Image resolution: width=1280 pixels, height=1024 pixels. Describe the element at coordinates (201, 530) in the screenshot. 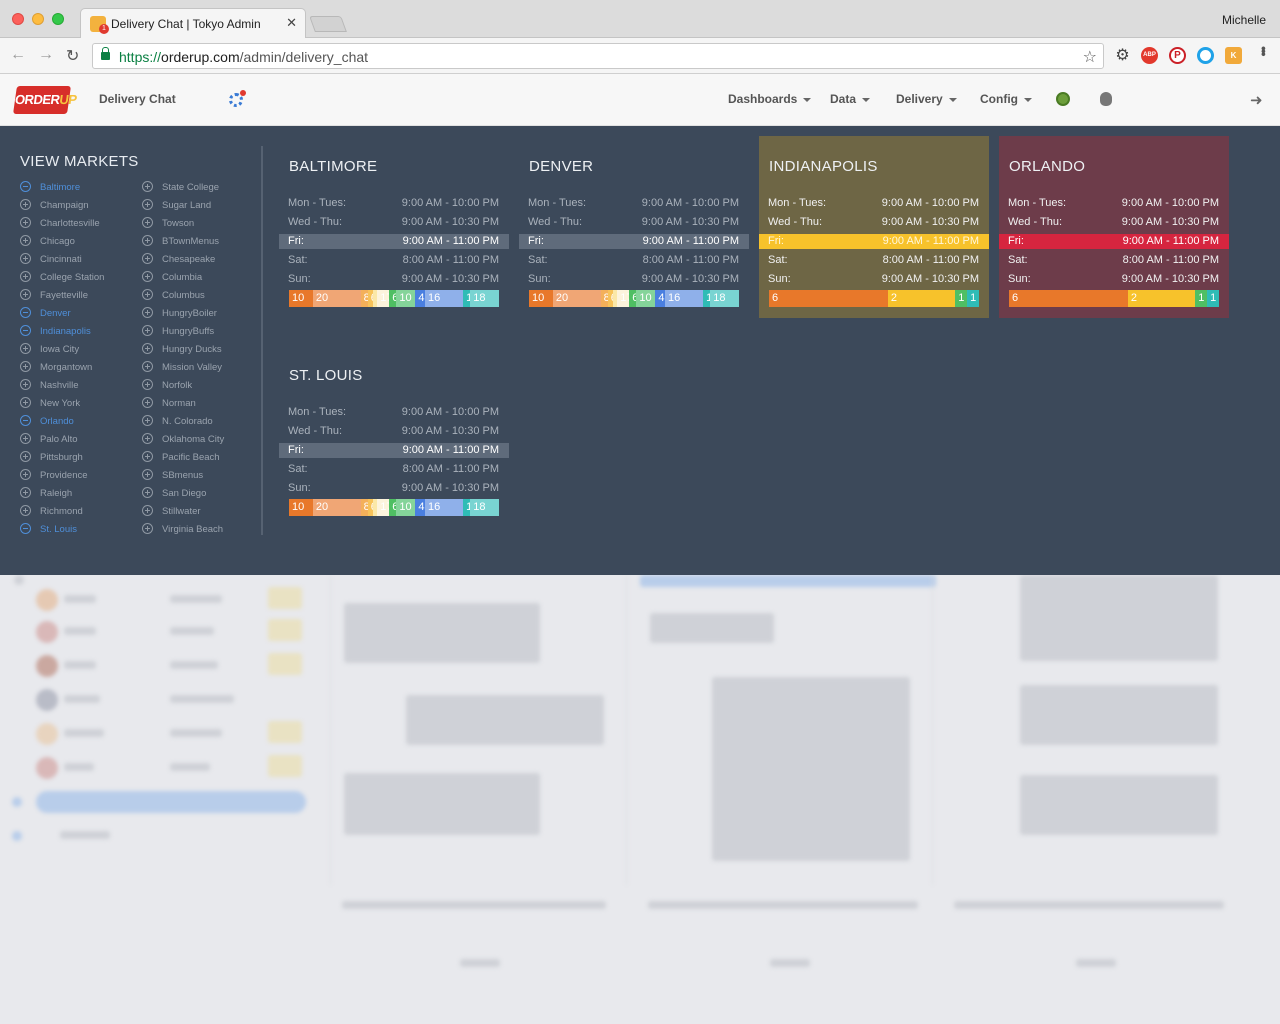

I see `market-item-virginia-beach: Virginia Beach` at that location.